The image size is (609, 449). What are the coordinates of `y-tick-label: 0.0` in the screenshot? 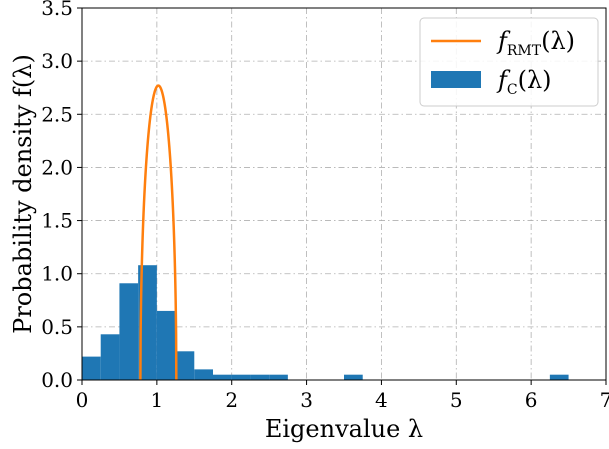 It's located at (57, 380).